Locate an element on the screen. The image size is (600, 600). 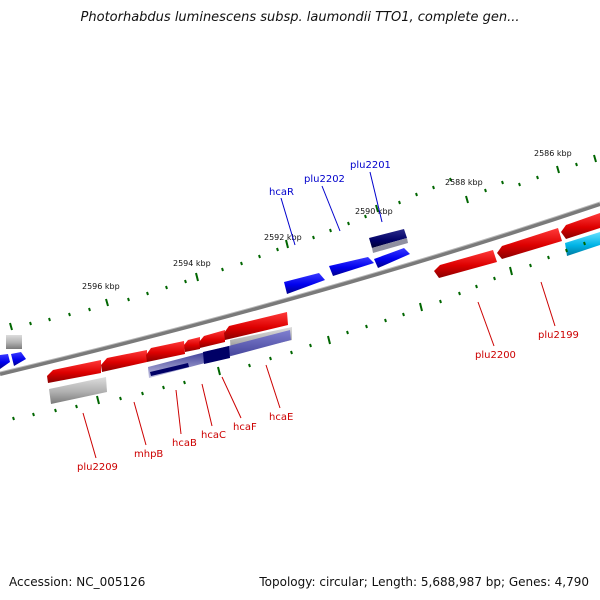
scale-label-2596: 2596 kbp is located at coordinates (101, 286).